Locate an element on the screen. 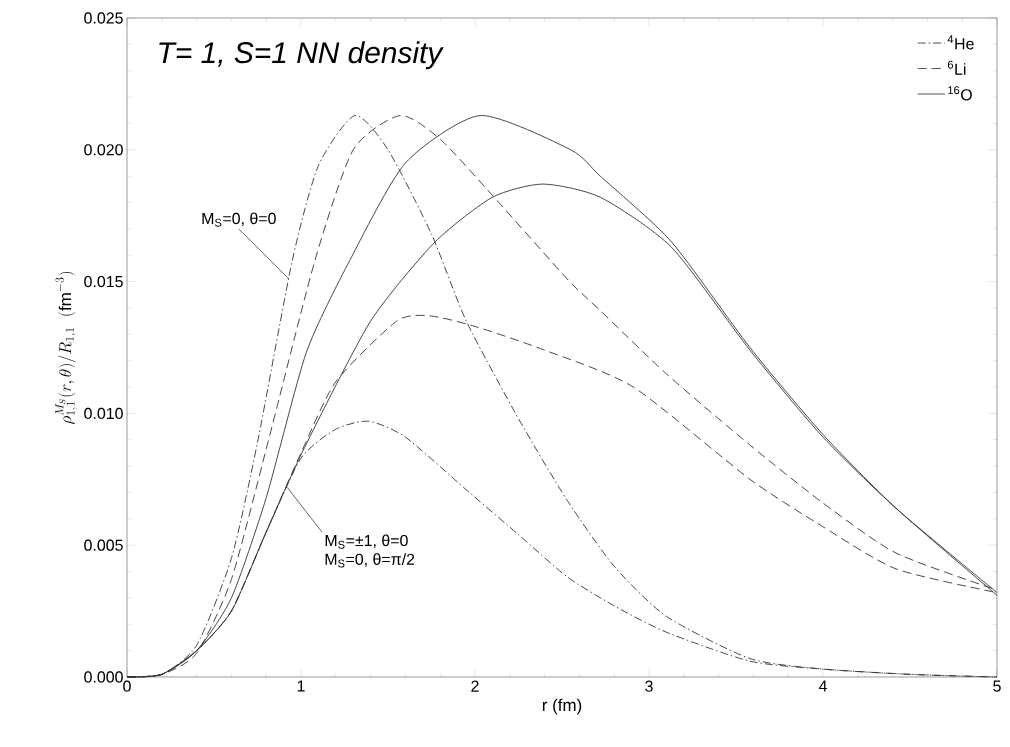  x-axis-title: r (fm) is located at coordinates (562, 706).